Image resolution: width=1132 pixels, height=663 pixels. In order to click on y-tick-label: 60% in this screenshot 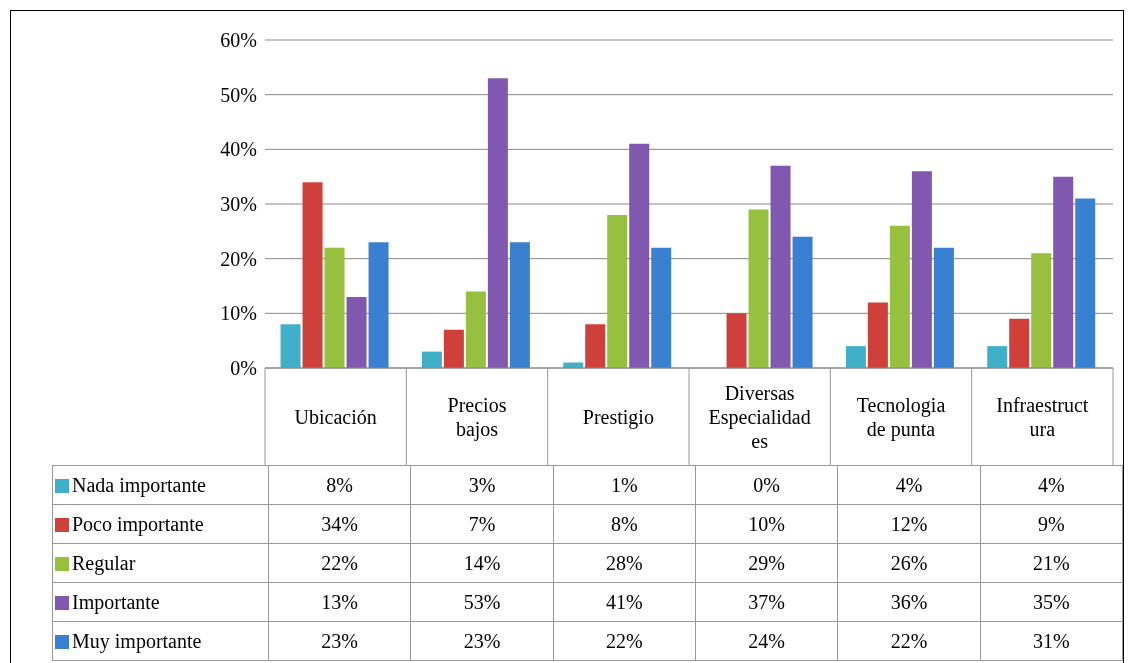, I will do `click(238, 40)`.